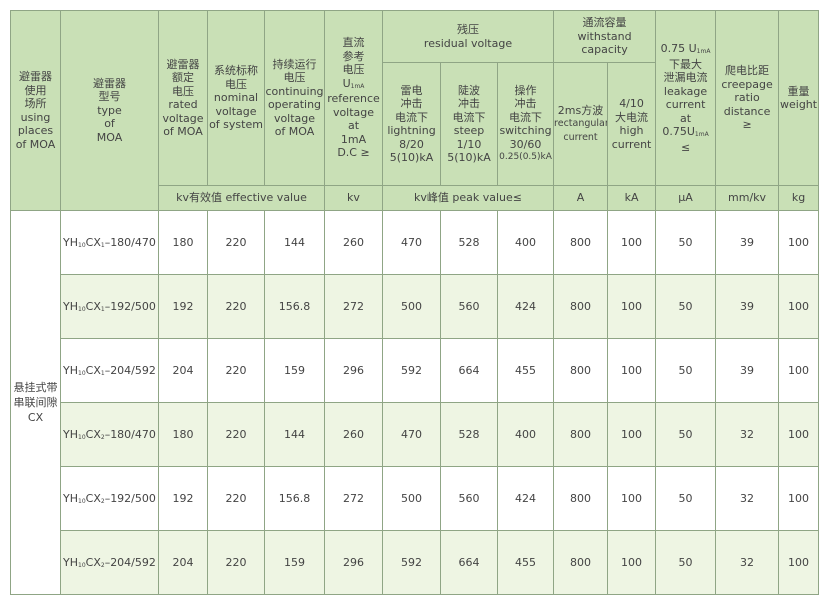 This screenshot has height=603, width=825. I want to click on text-line: D.C ≥, so click(353, 153).